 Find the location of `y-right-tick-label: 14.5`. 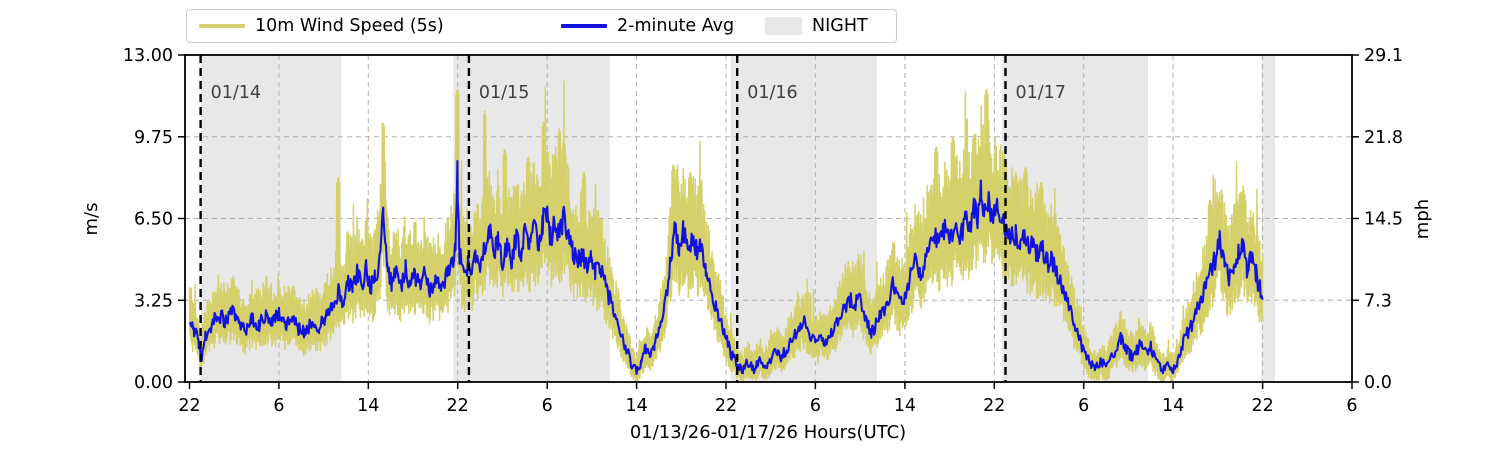

y-right-tick-label: 14.5 is located at coordinates (1383, 220).